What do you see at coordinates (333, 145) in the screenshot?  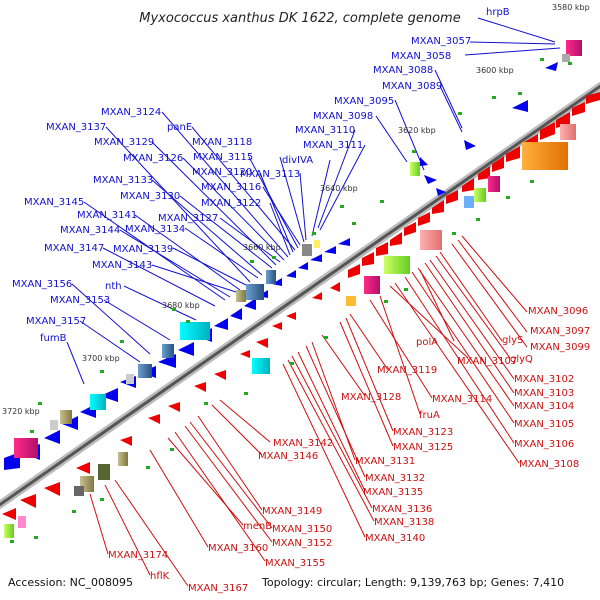 I see `gene-label-top: MXAN_3111` at bounding box center [333, 145].